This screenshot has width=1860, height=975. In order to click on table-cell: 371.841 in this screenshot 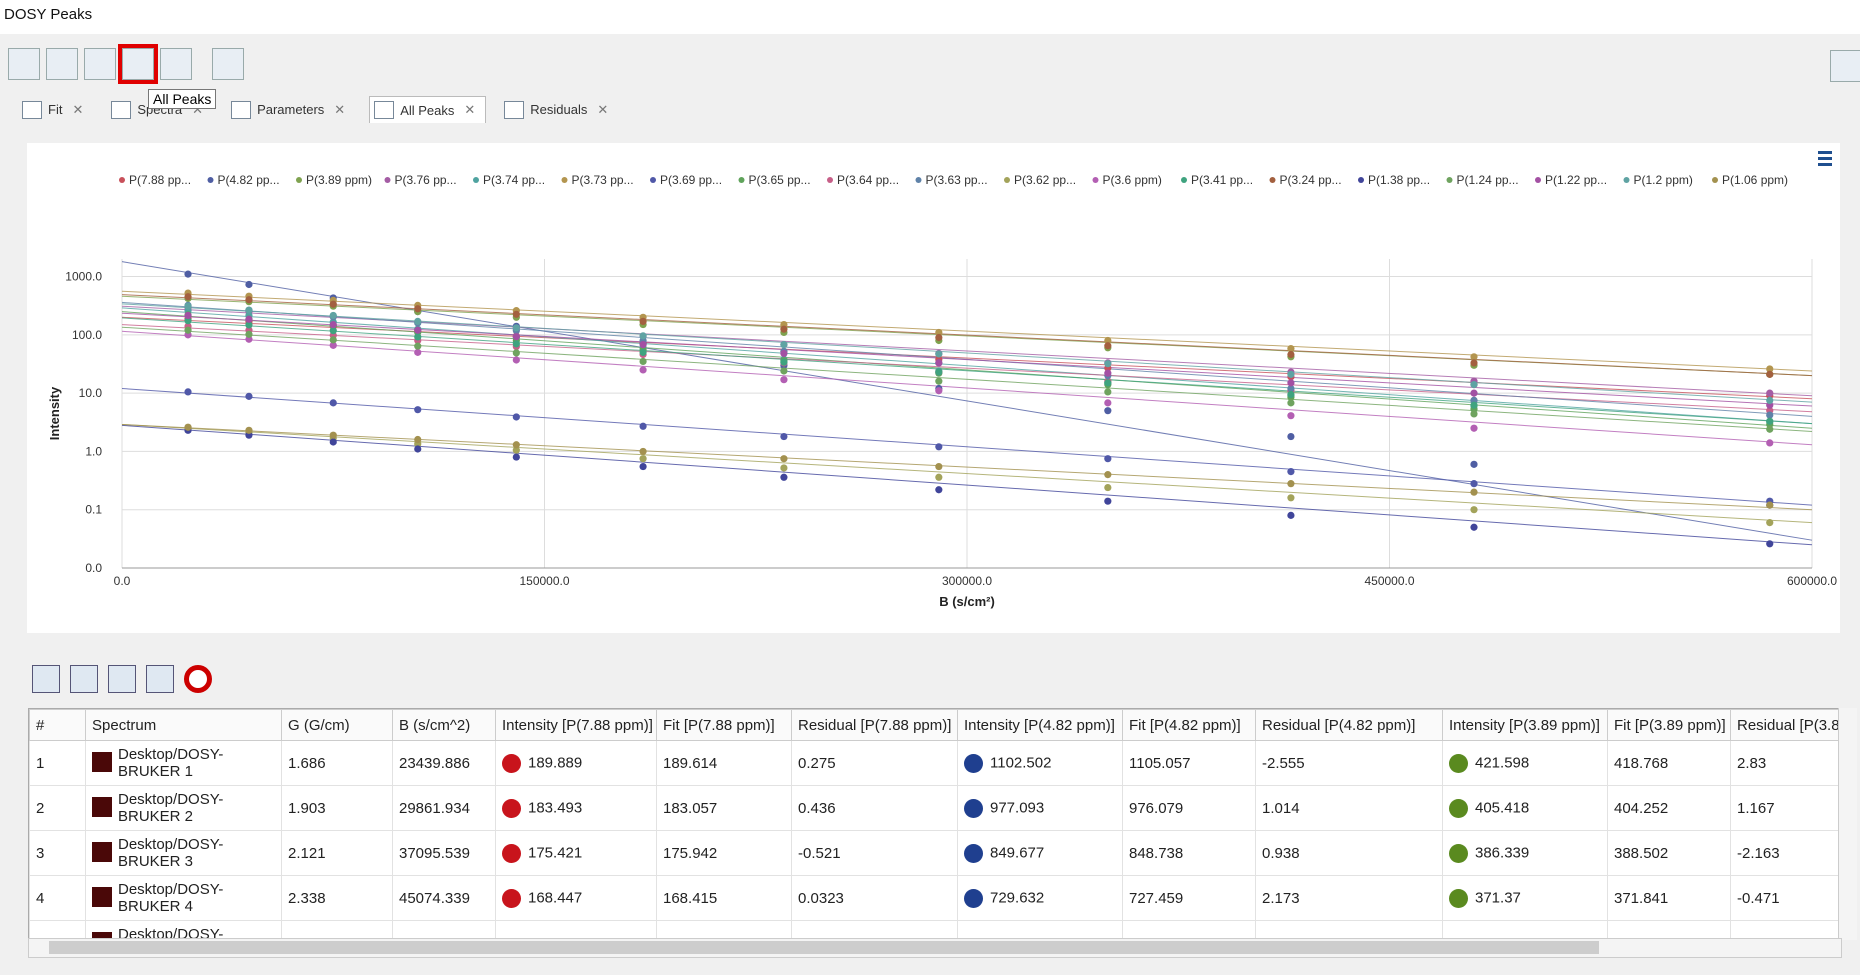, I will do `click(1669, 898)`.